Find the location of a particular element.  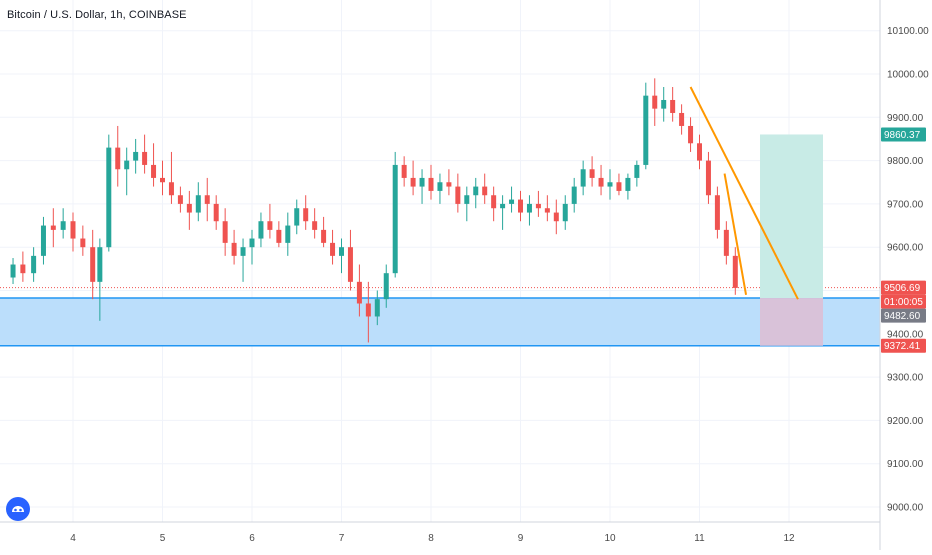

price-tick-label: 9100.00 is located at coordinates (905, 464).